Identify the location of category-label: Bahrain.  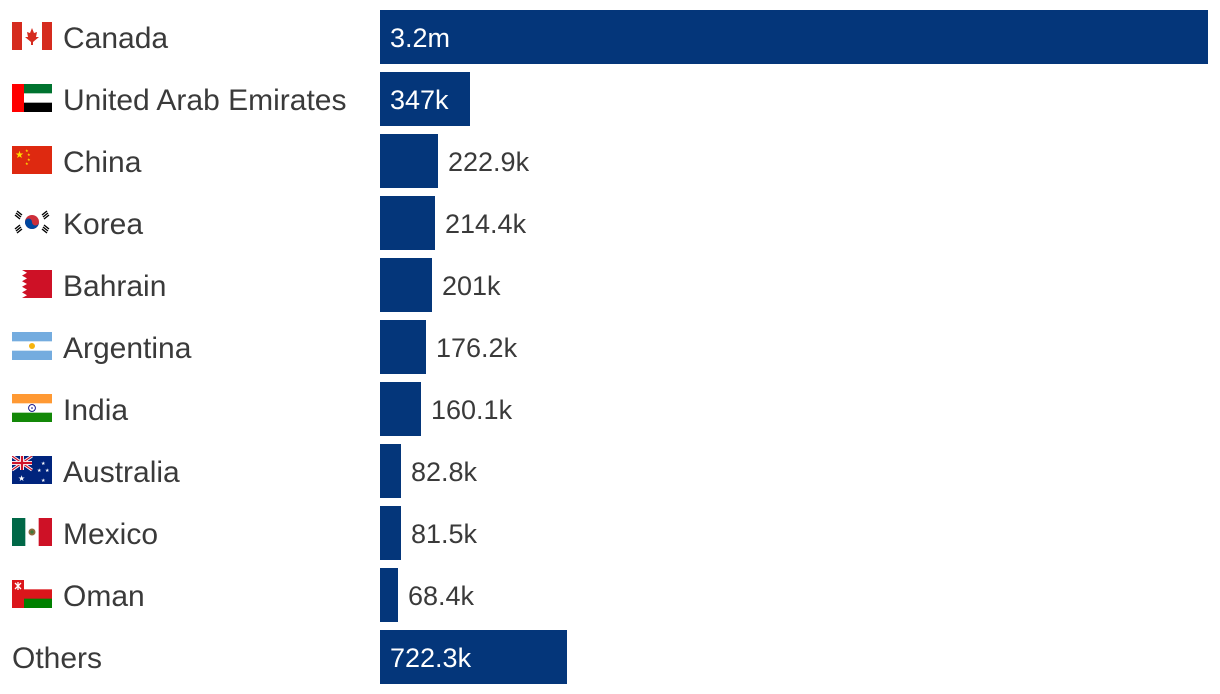
(115, 286).